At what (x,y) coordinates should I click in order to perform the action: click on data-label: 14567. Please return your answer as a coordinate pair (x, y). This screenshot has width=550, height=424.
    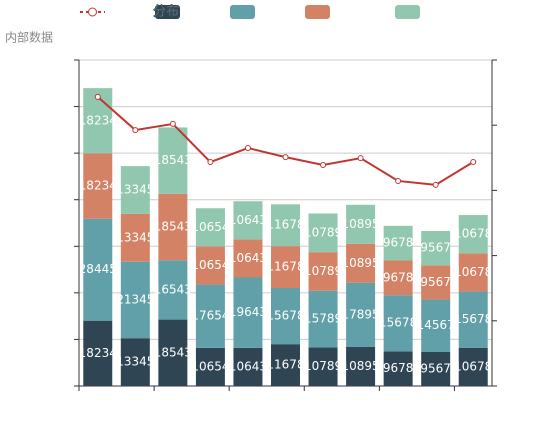
    Looking at the image, I should click on (436, 325).